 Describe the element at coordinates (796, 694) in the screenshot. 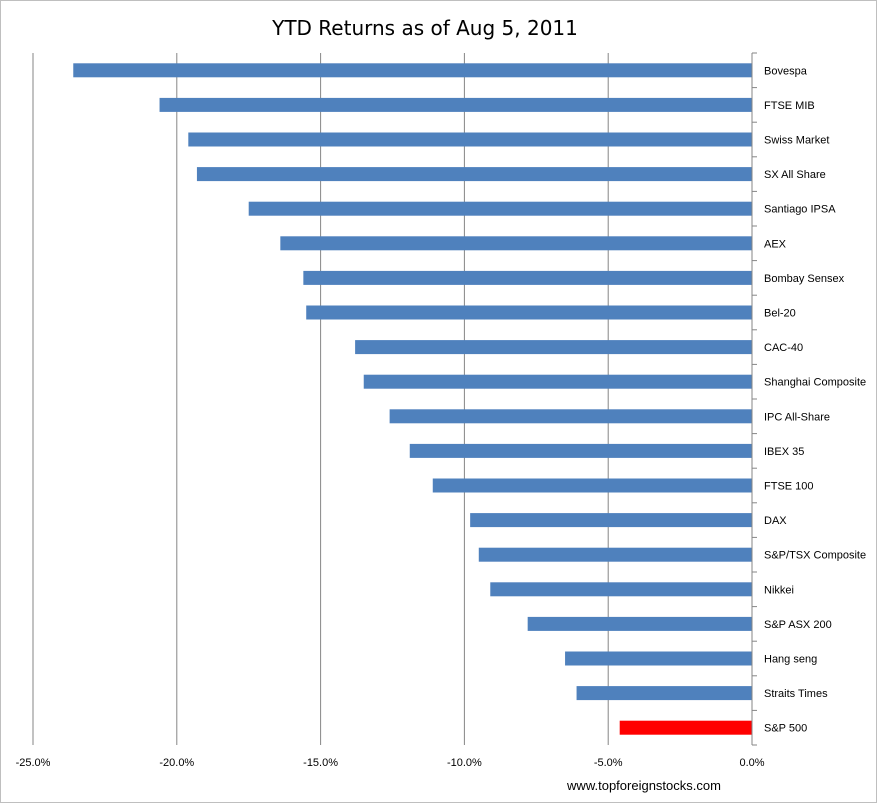

I see `category-label: Straits Times` at that location.